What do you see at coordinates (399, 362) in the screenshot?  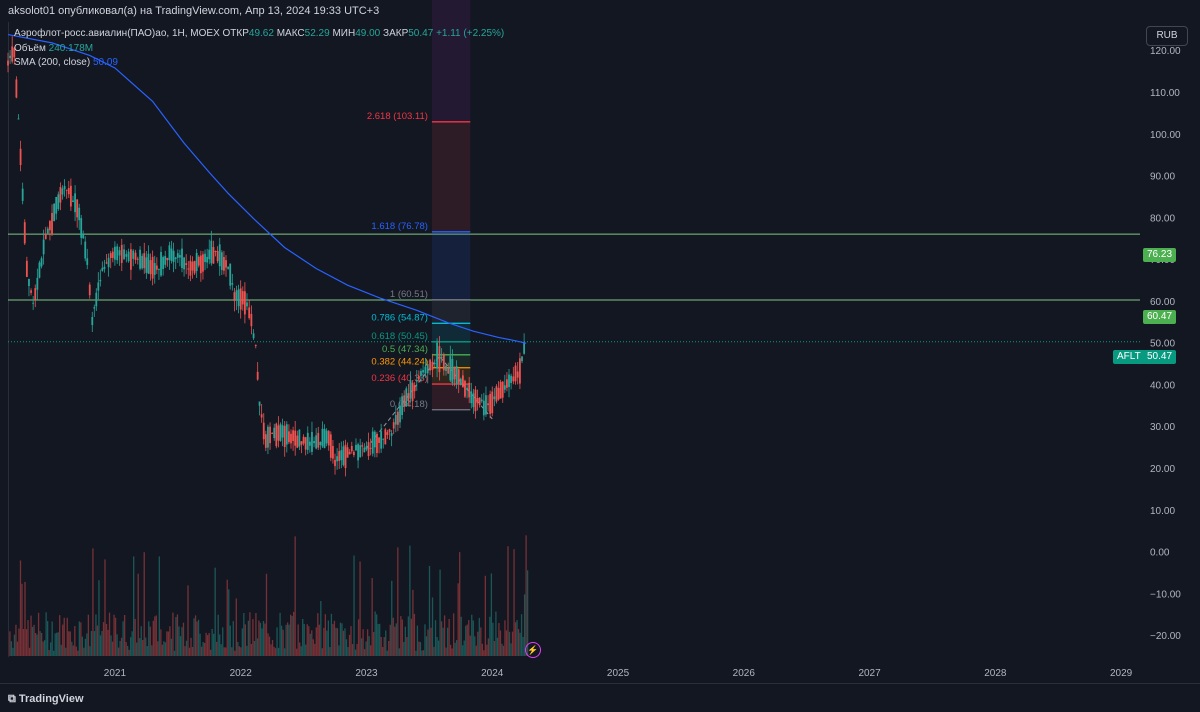 I see `fib-level-label: 0.382 (44.24)` at bounding box center [399, 362].